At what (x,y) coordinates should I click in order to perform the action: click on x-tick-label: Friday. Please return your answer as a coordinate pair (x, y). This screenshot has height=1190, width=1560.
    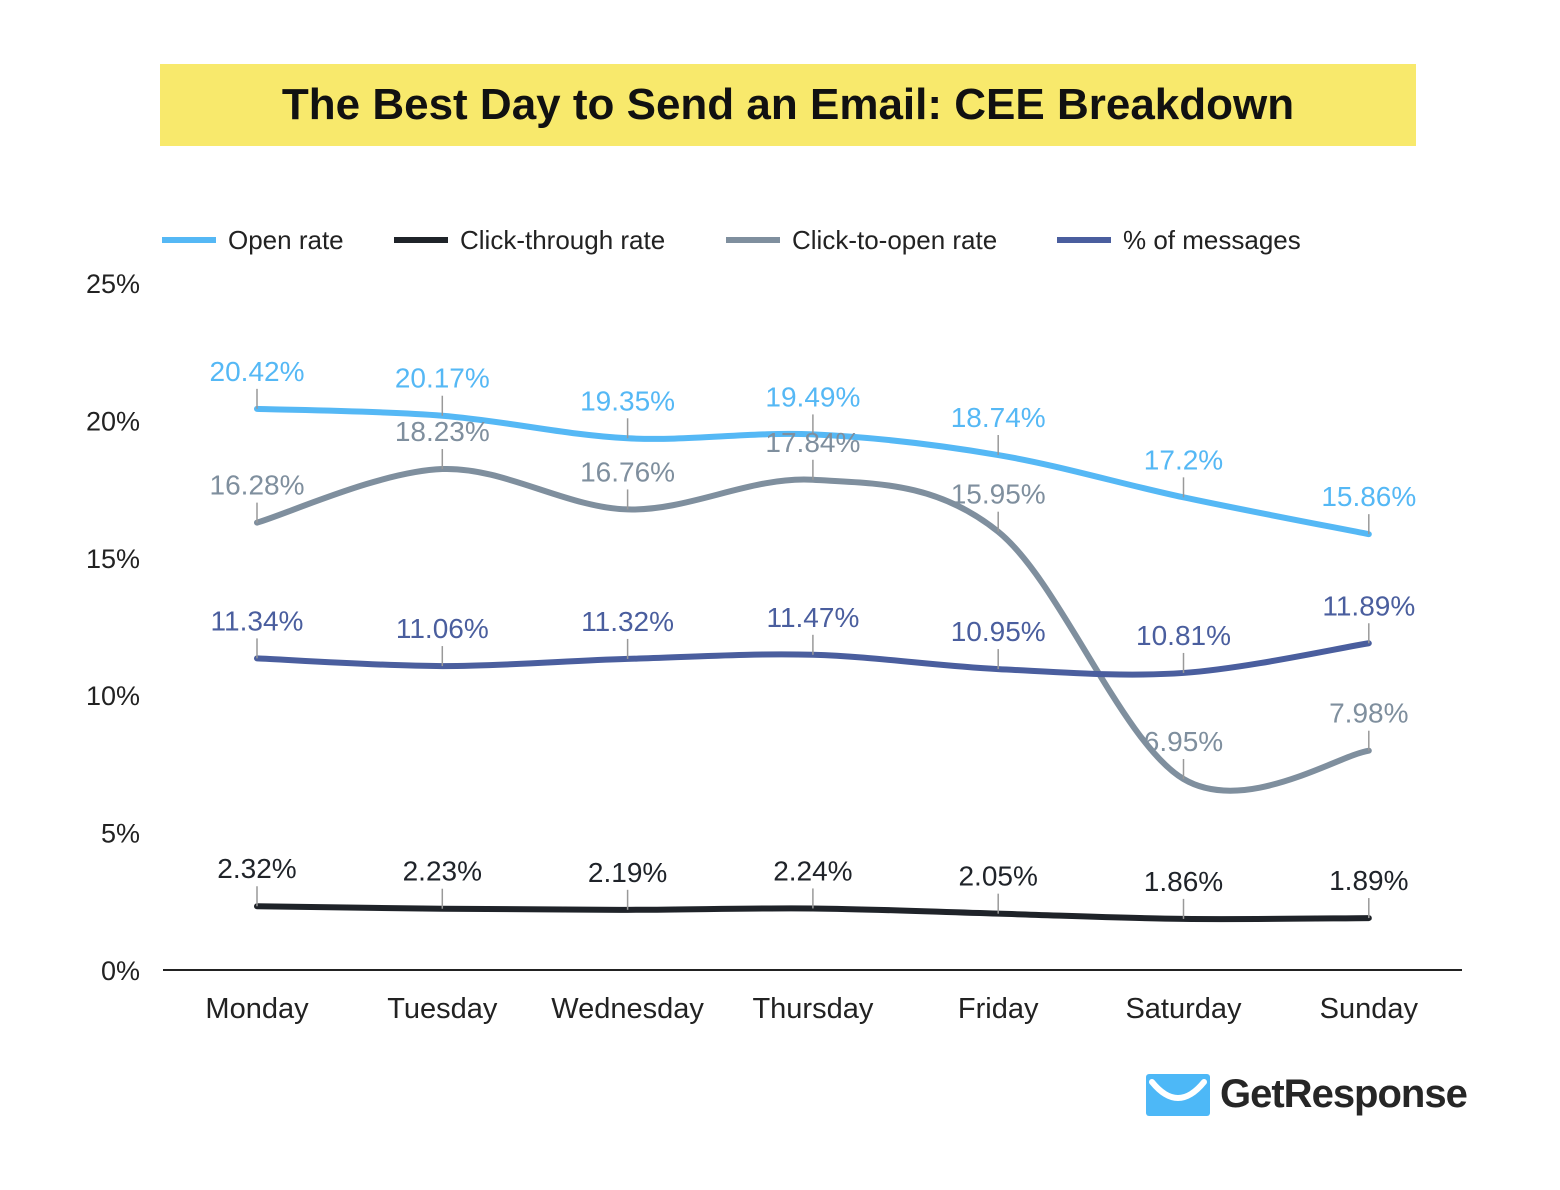
    Looking at the image, I should click on (998, 1009).